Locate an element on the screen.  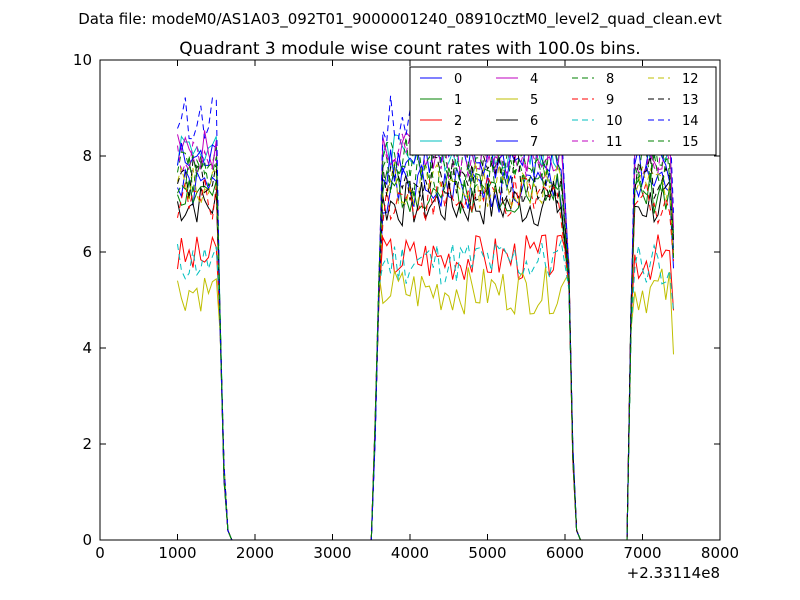
y-tick-label: 0 is located at coordinates (87, 540).